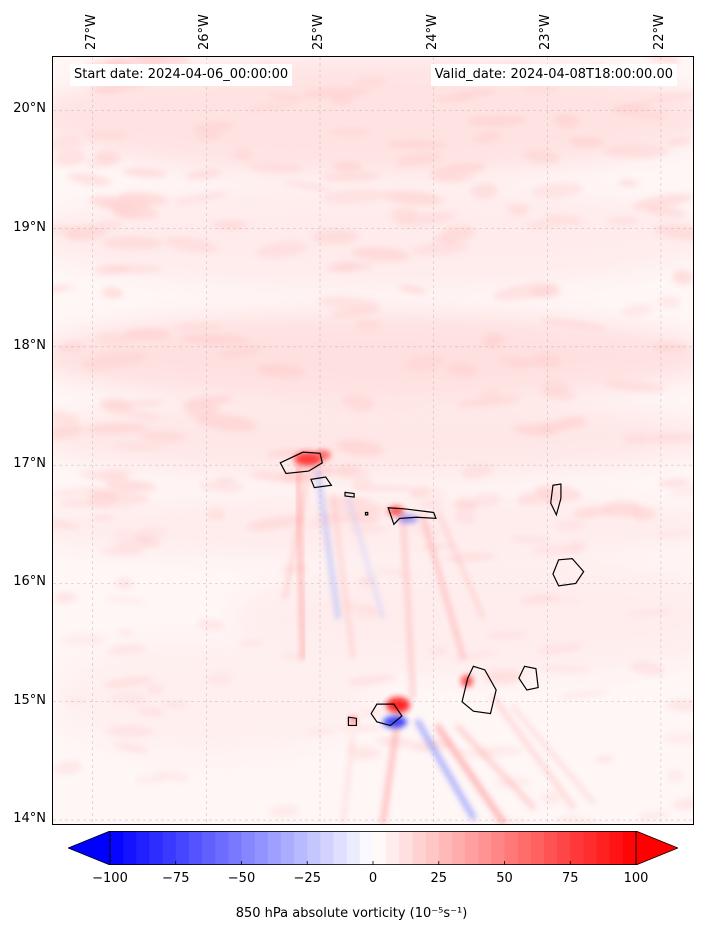 The image size is (703, 936). What do you see at coordinates (29, 345) in the screenshot?
I see `latitude-label: 18°N` at bounding box center [29, 345].